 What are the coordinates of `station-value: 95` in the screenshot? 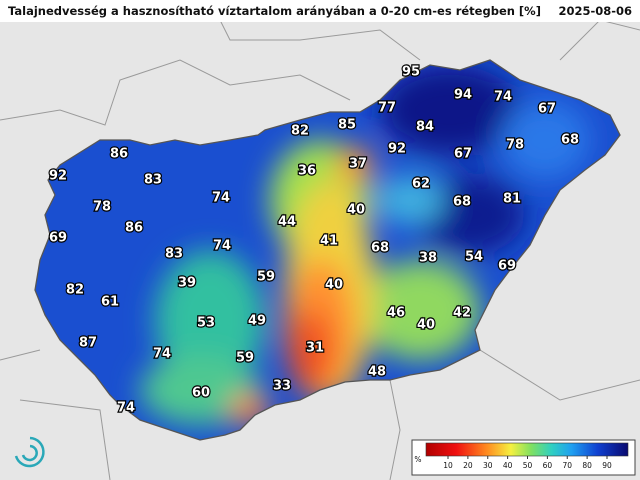 It's located at (411, 72).